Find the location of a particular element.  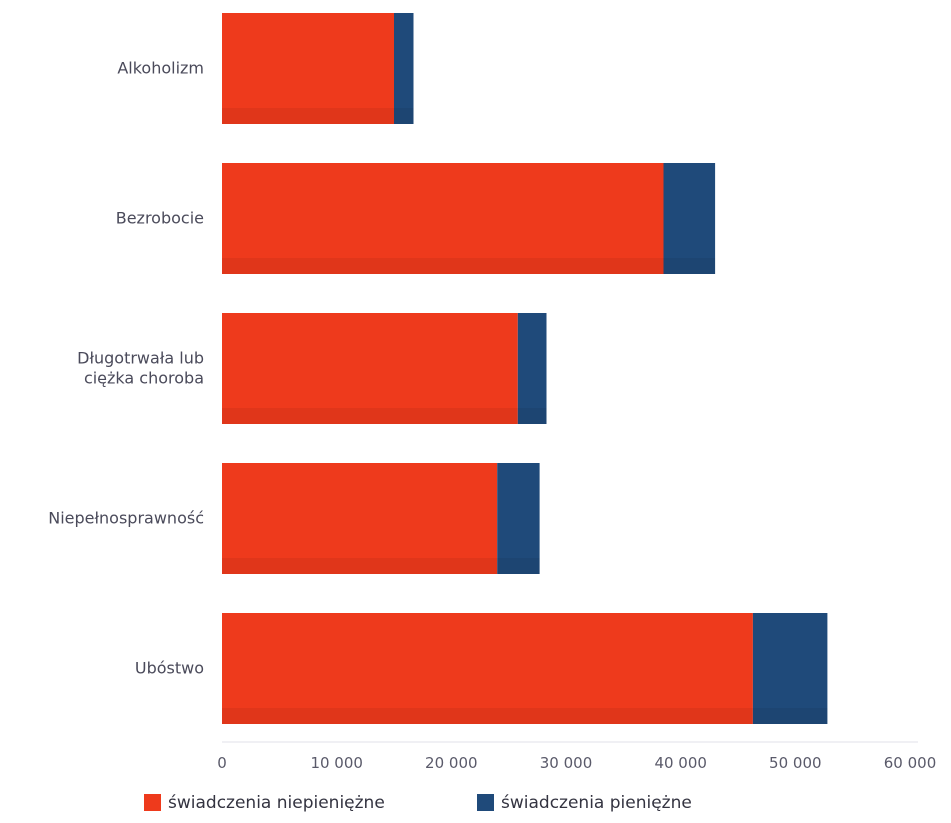

category-label: Ubóstwo is located at coordinates (169, 668).